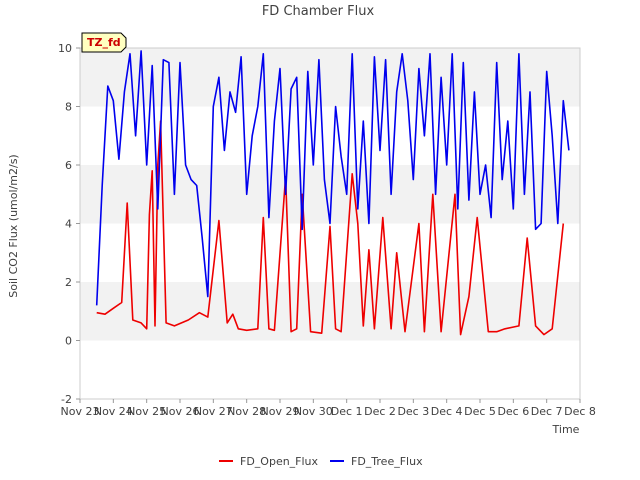 This screenshot has width=640, height=480. What do you see at coordinates (80, 411) in the screenshot?
I see `x-tick-label: Nov 23` at bounding box center [80, 411].